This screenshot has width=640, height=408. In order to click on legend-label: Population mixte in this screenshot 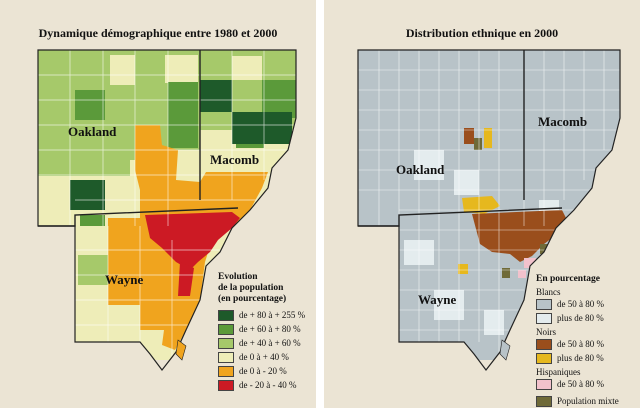, I will do `click(588, 401)`.